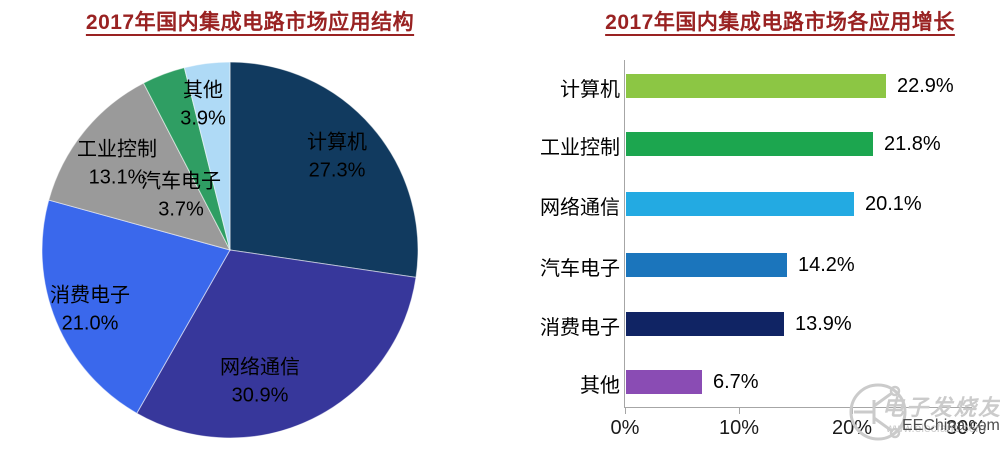  What do you see at coordinates (580, 328) in the screenshot?
I see `bar-category-label: 消费电子` at bounding box center [580, 328].